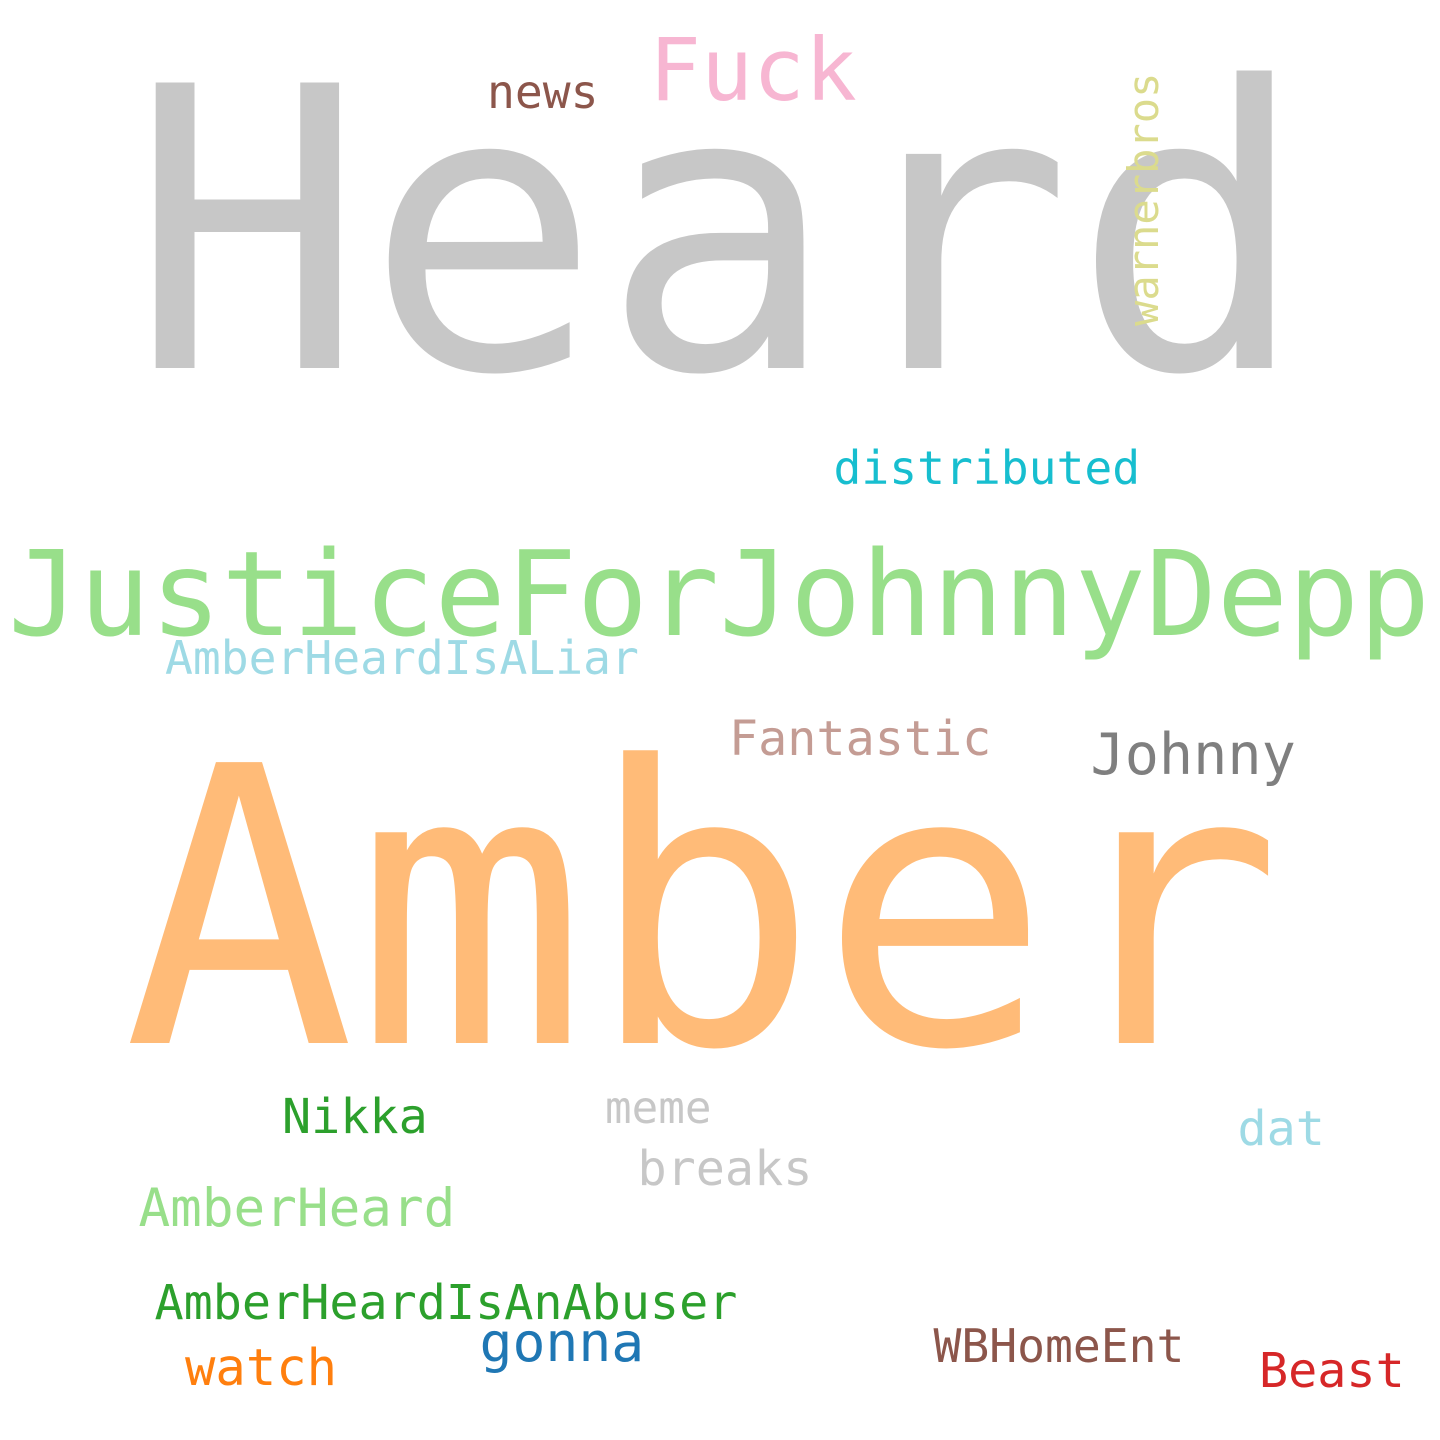  What do you see at coordinates (860, 739) in the screenshot?
I see `word-fantastic: Fantastic` at bounding box center [860, 739].